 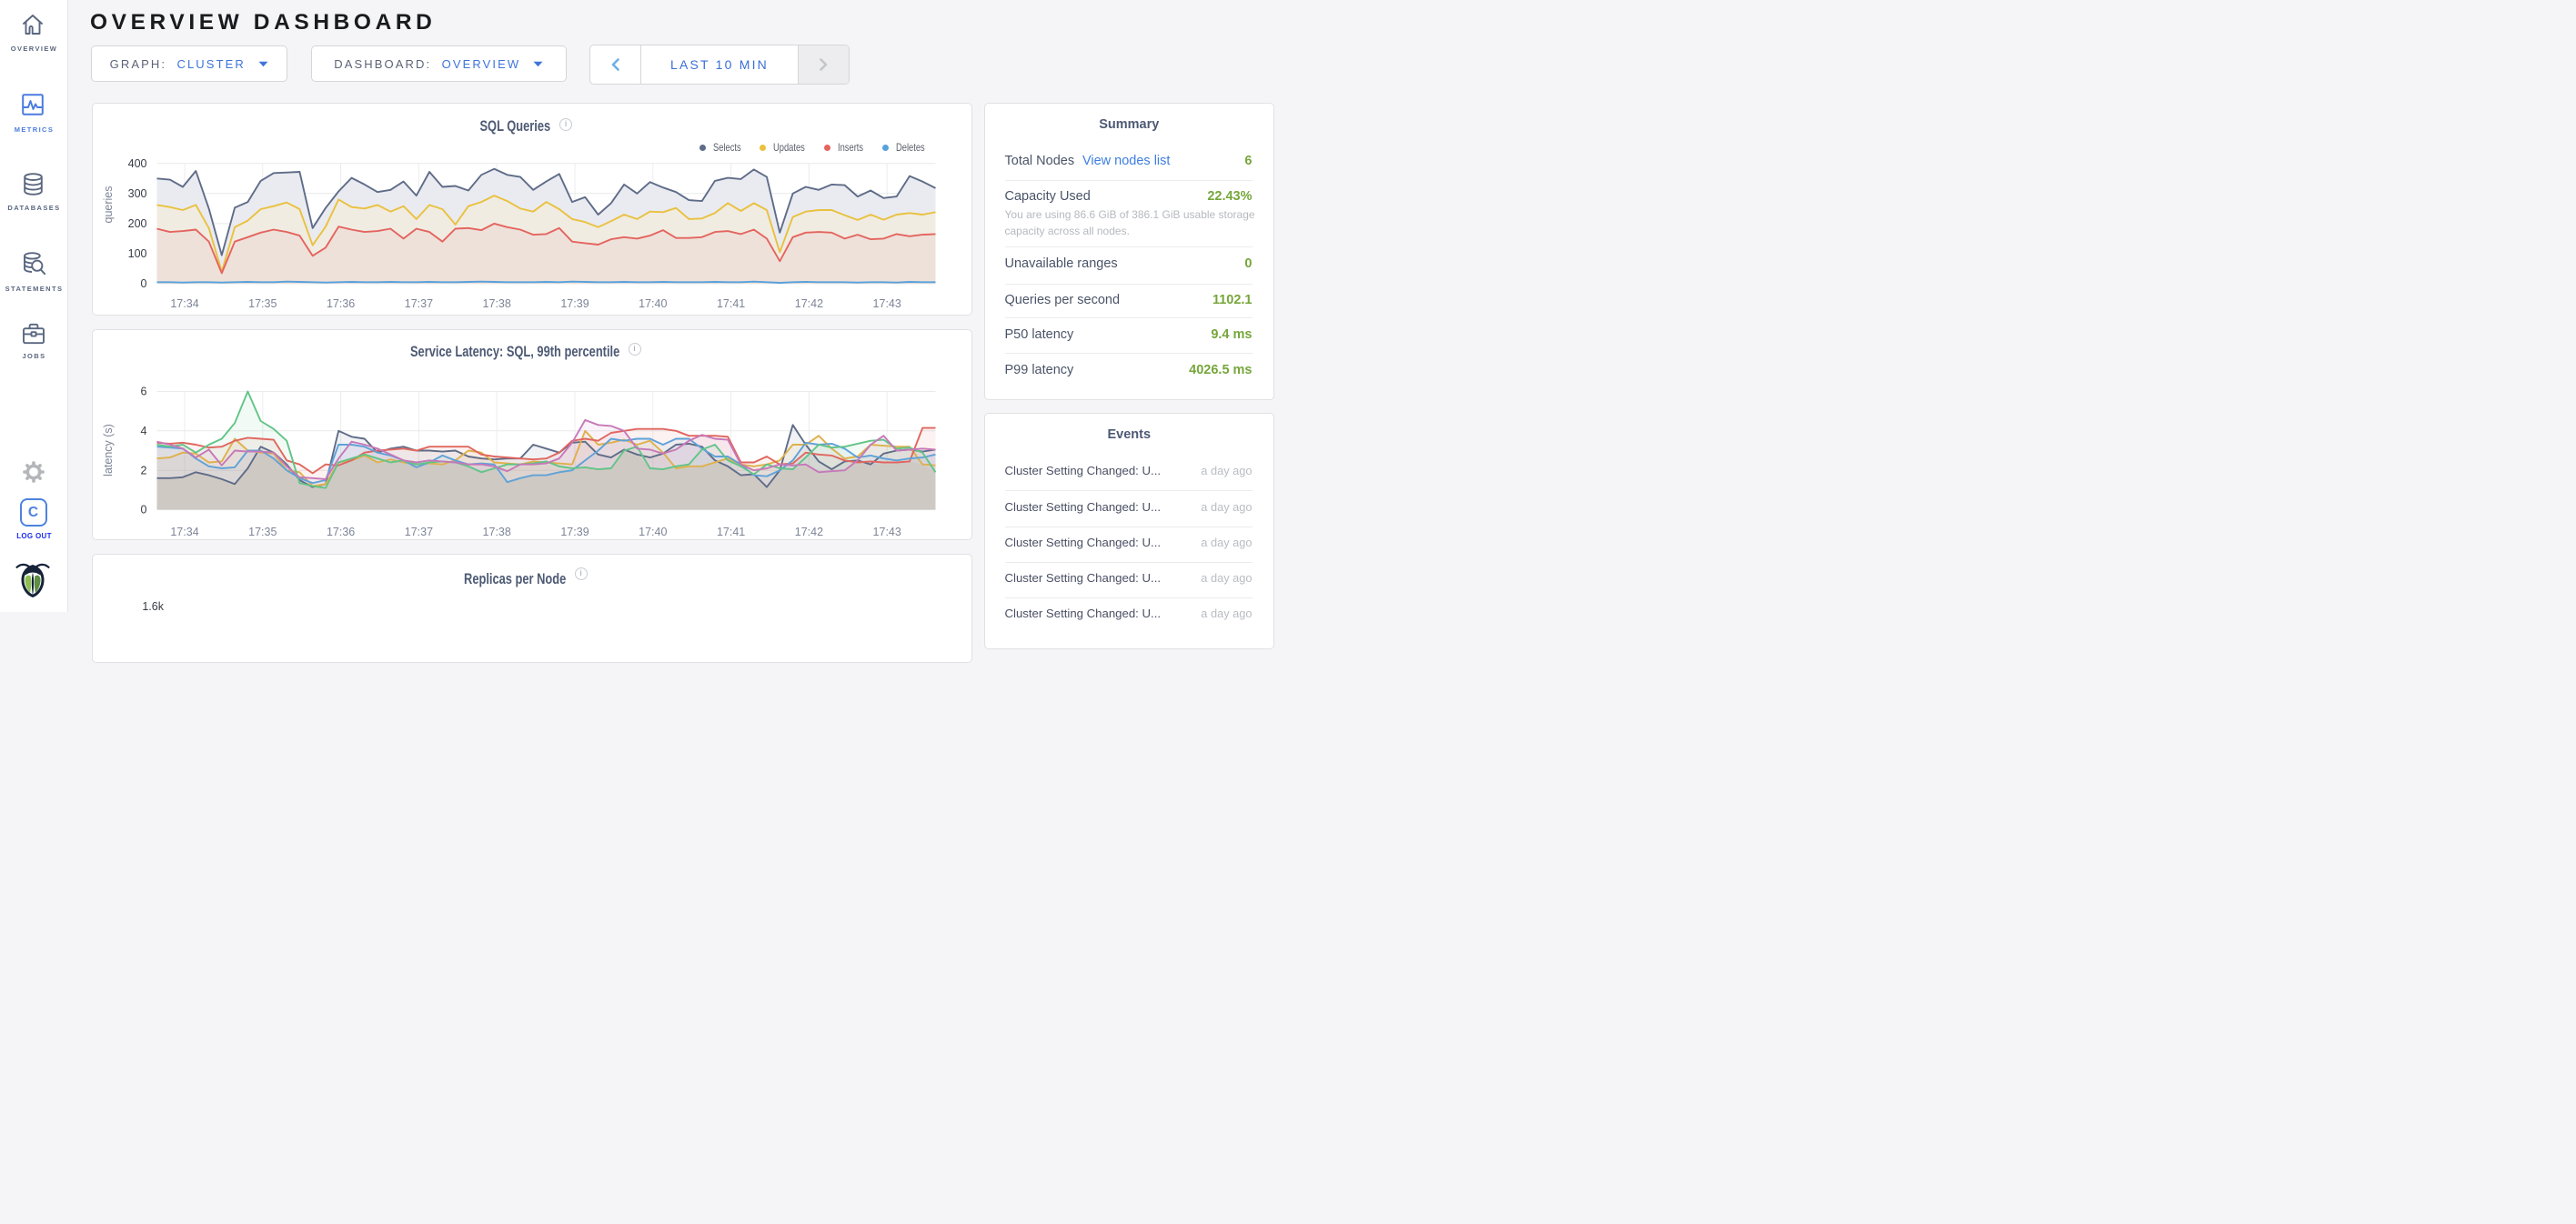 I want to click on svg-text: 4, so click(x=143, y=431).